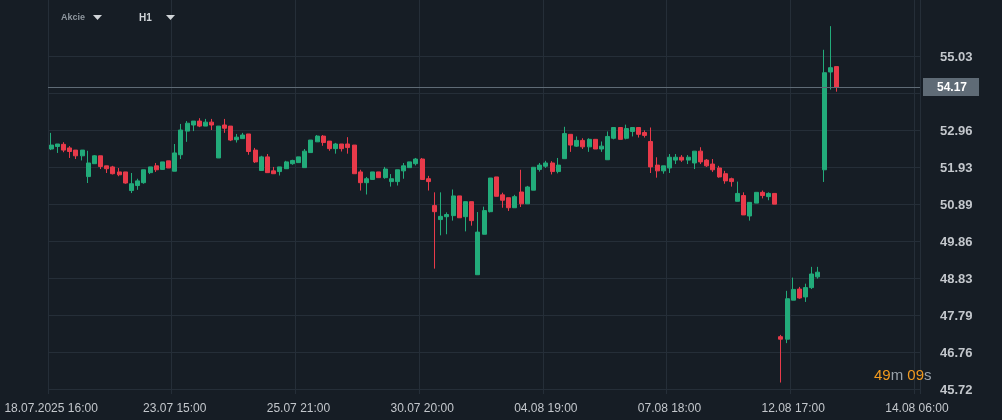 This screenshot has height=420, width=1002. What do you see at coordinates (956, 56) in the screenshot?
I see `y-tick-label: 55.03` at bounding box center [956, 56].